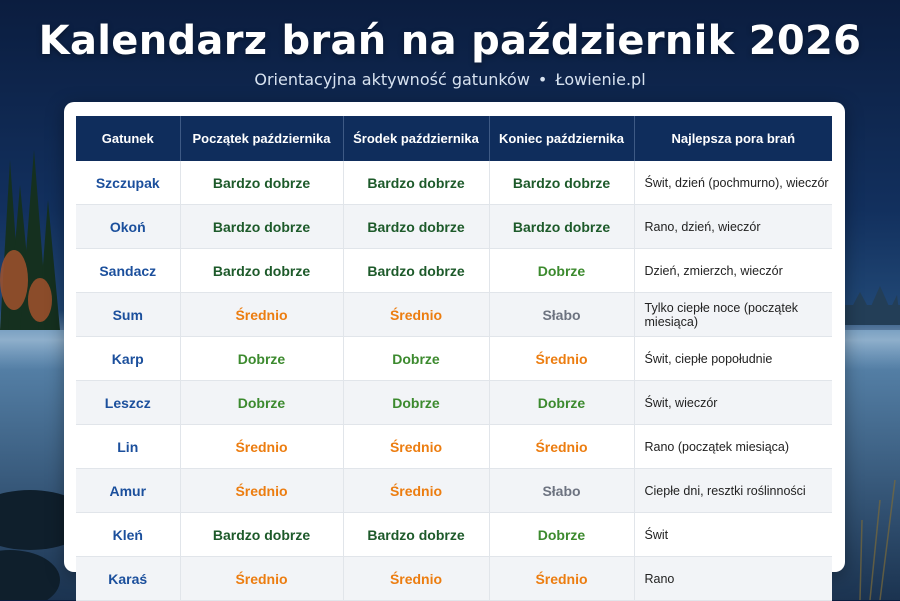 This screenshot has height=601, width=900. What do you see at coordinates (128, 446) in the screenshot?
I see `species-cell: Lin` at bounding box center [128, 446].